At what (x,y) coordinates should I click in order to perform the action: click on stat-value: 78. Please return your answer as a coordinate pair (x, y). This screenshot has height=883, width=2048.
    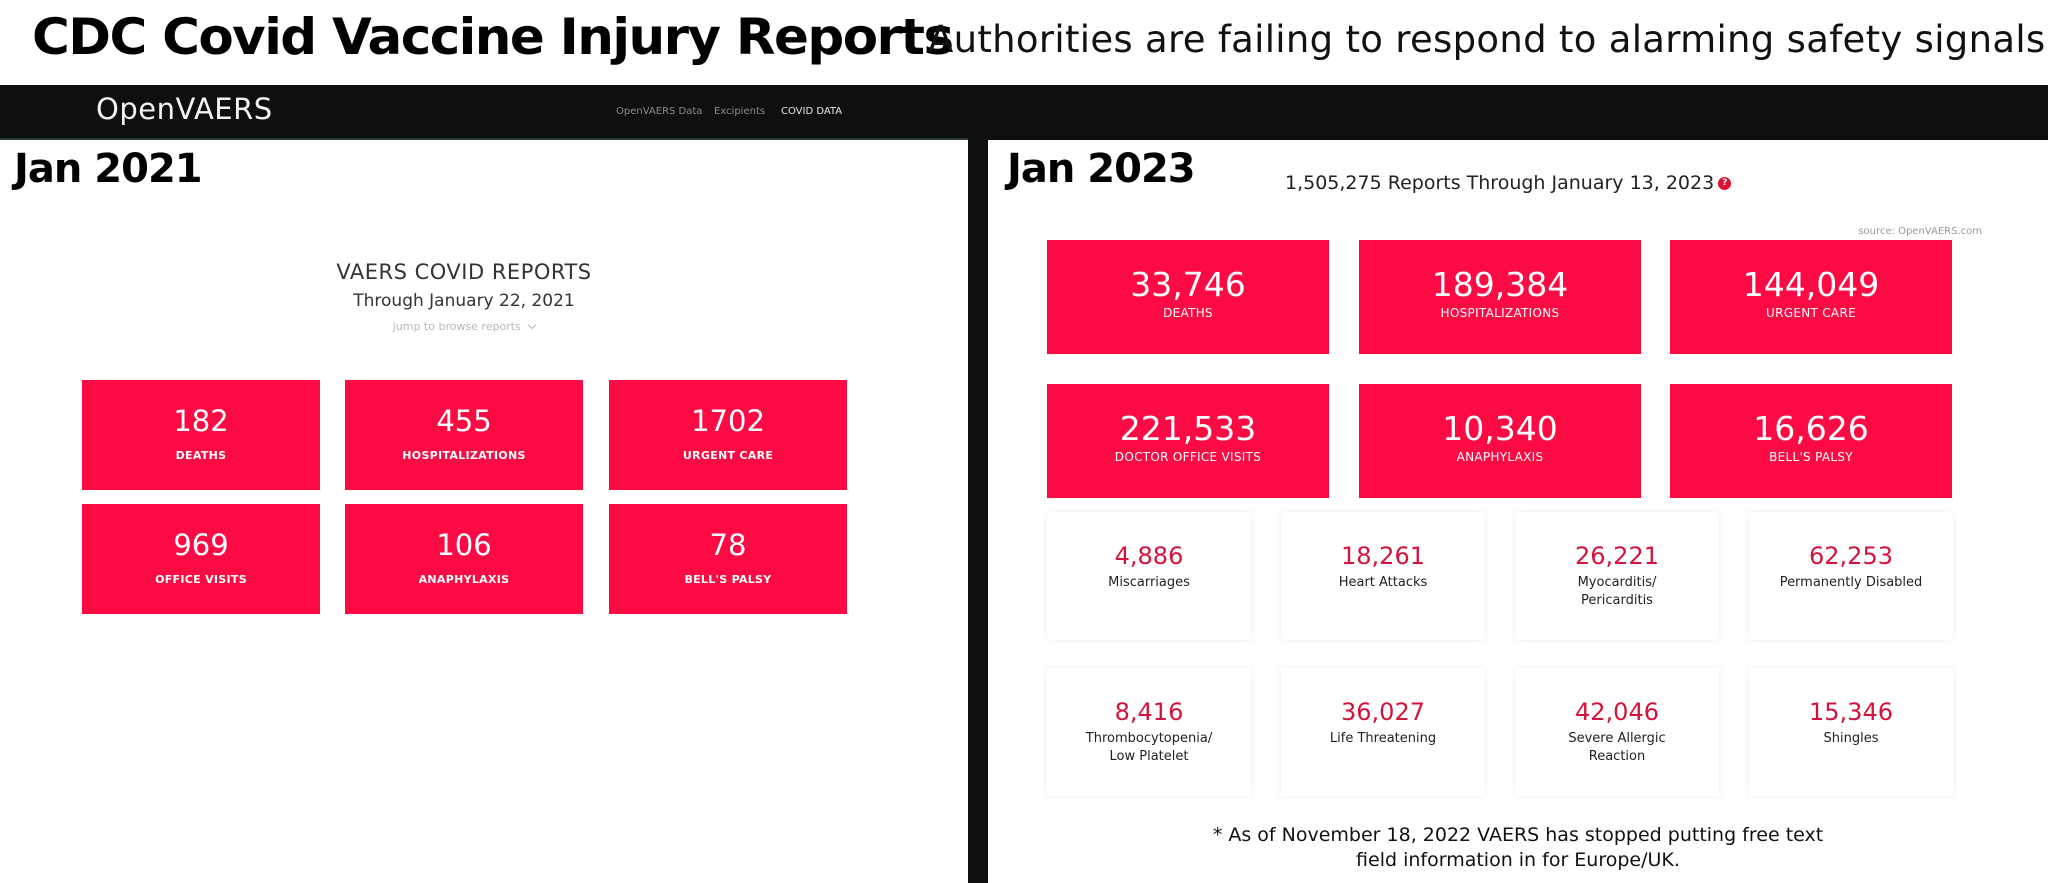
    Looking at the image, I should click on (728, 545).